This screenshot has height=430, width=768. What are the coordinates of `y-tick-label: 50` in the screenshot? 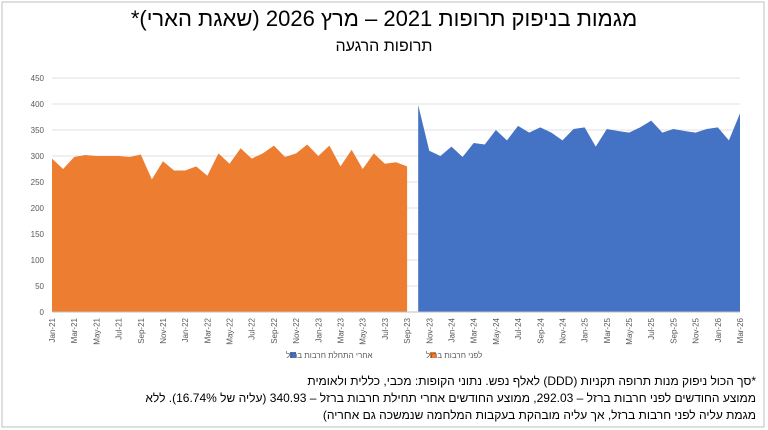 It's located at (39, 286).